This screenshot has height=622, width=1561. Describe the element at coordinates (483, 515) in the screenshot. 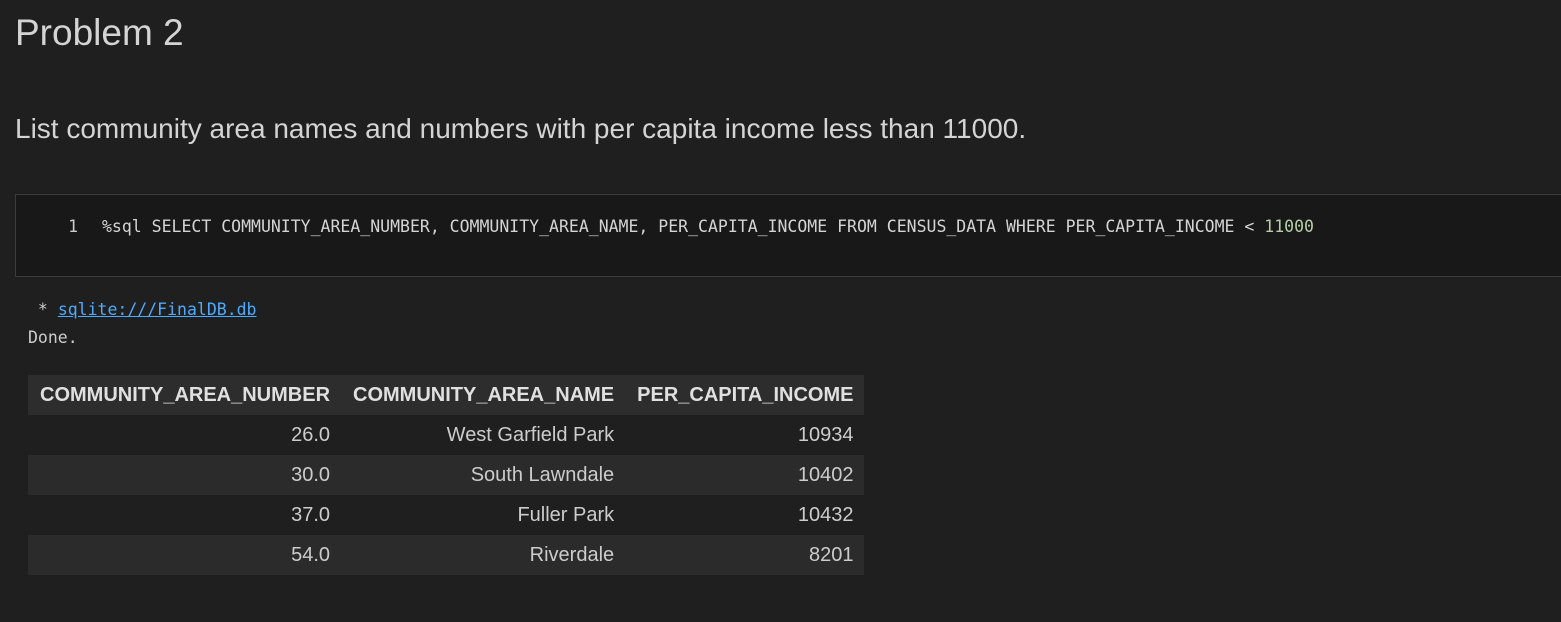

I see `cell-community-area-name: Fuller Park` at that location.